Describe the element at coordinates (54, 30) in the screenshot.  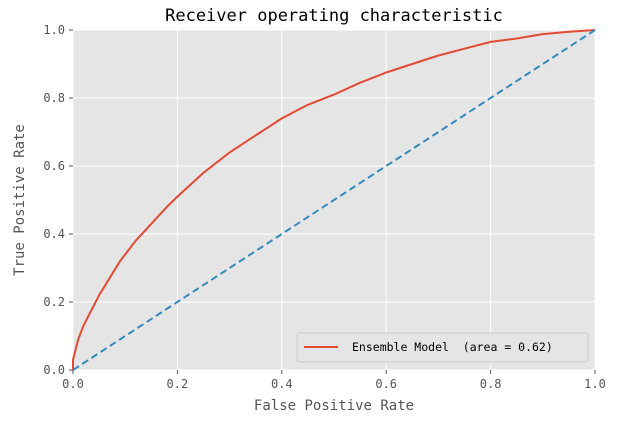
I see `y-tick-label: 1.0` at that location.